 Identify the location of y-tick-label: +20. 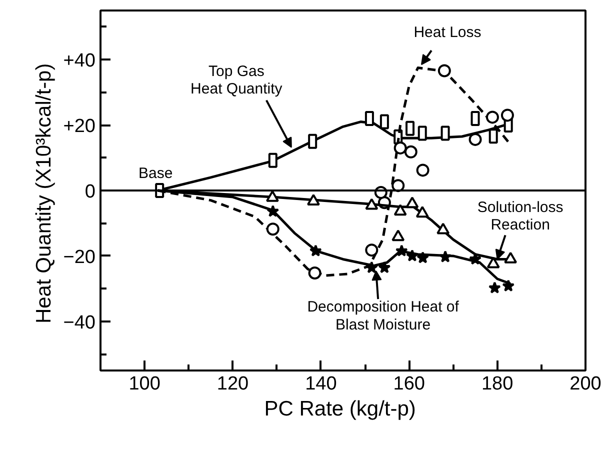
(79, 127).